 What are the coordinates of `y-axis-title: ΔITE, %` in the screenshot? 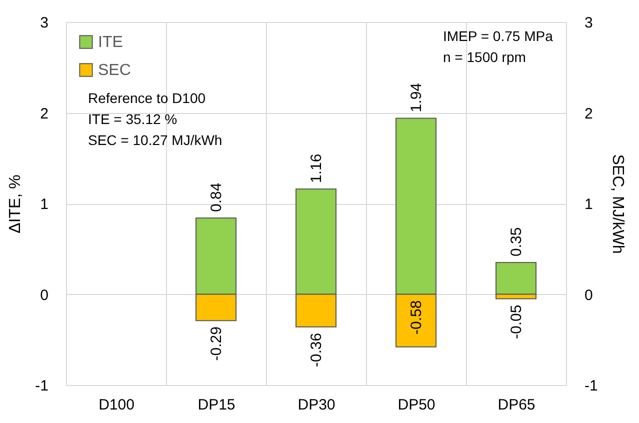 It's located at (15, 204).